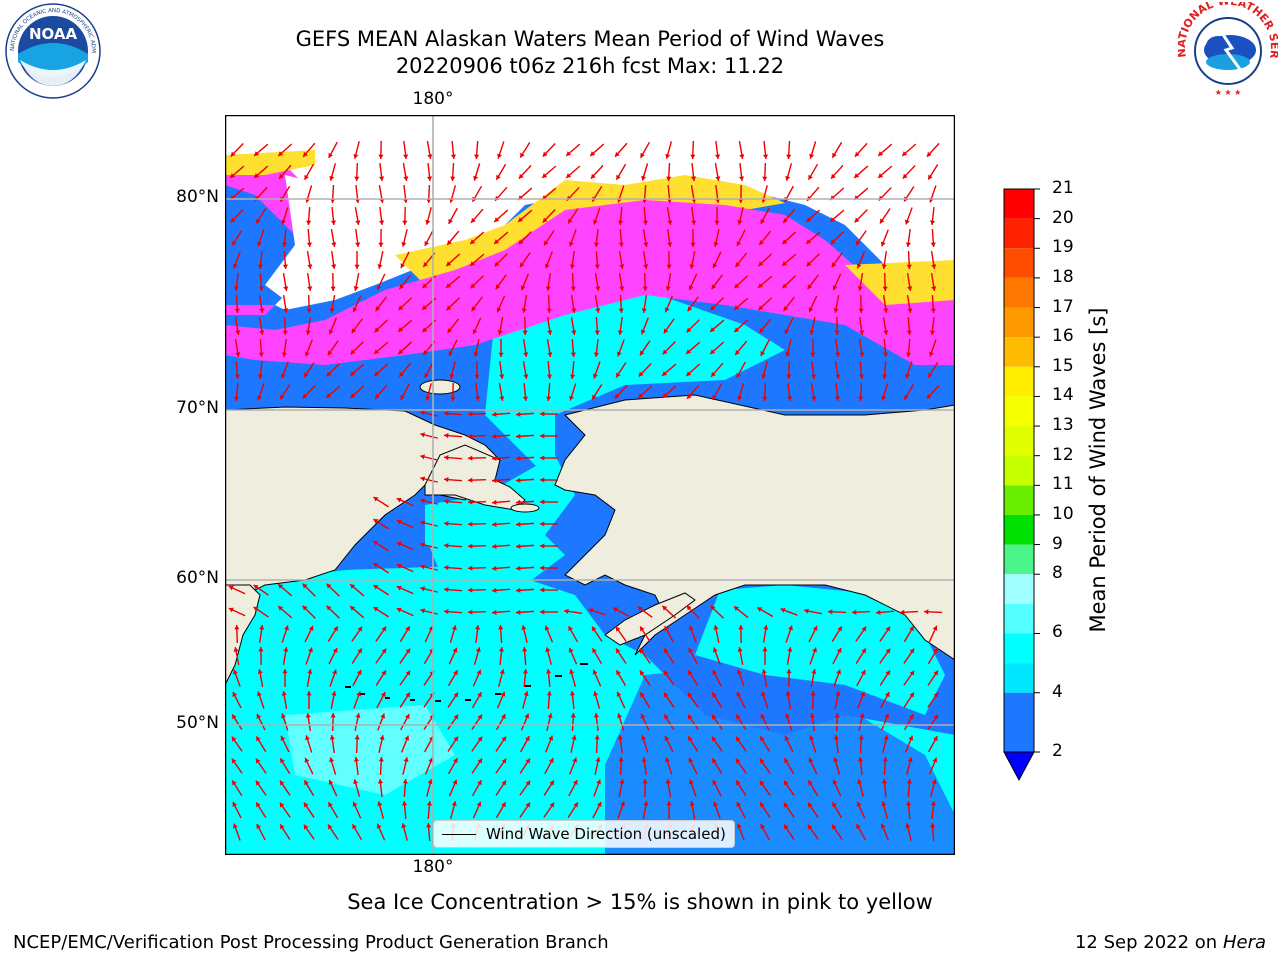 This screenshot has width=1280, height=960. I want to click on colorbar-tick-label: 17, so click(1063, 306).